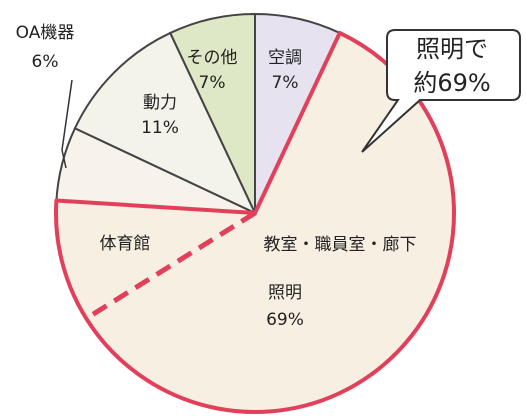 The width and height of the screenshot is (526, 416). I want to click on slice-label: 動力, so click(160, 103).